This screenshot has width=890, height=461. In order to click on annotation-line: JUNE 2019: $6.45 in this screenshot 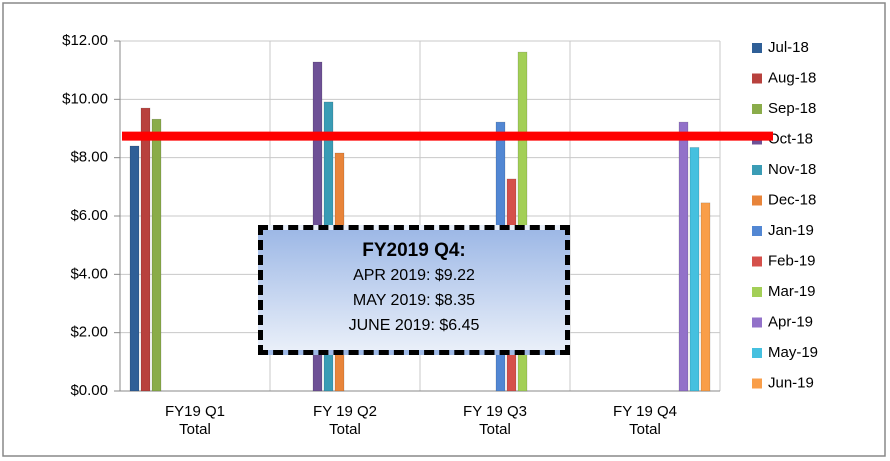, I will do `click(414, 325)`.